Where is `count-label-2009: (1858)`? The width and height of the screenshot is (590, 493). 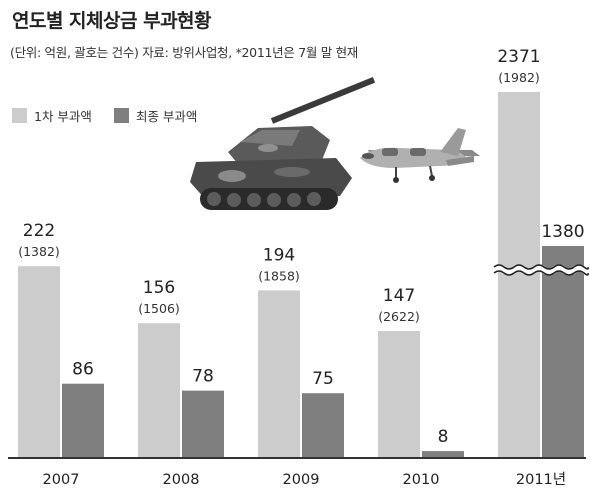
count-label-2009: (1858) is located at coordinates (279, 275).